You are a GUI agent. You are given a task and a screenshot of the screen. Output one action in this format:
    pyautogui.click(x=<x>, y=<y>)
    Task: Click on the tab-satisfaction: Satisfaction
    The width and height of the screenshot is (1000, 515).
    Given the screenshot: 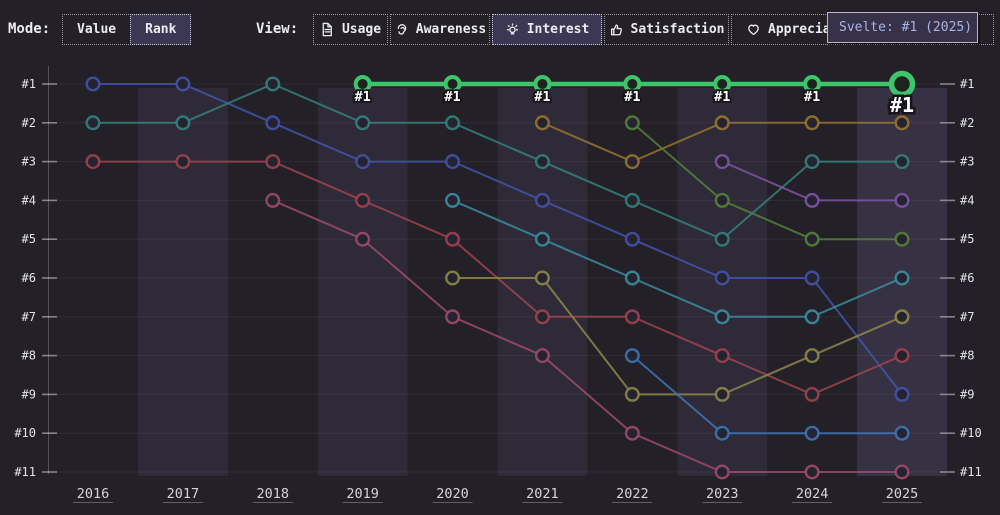 What is the action you would take?
    pyautogui.click(x=666, y=29)
    